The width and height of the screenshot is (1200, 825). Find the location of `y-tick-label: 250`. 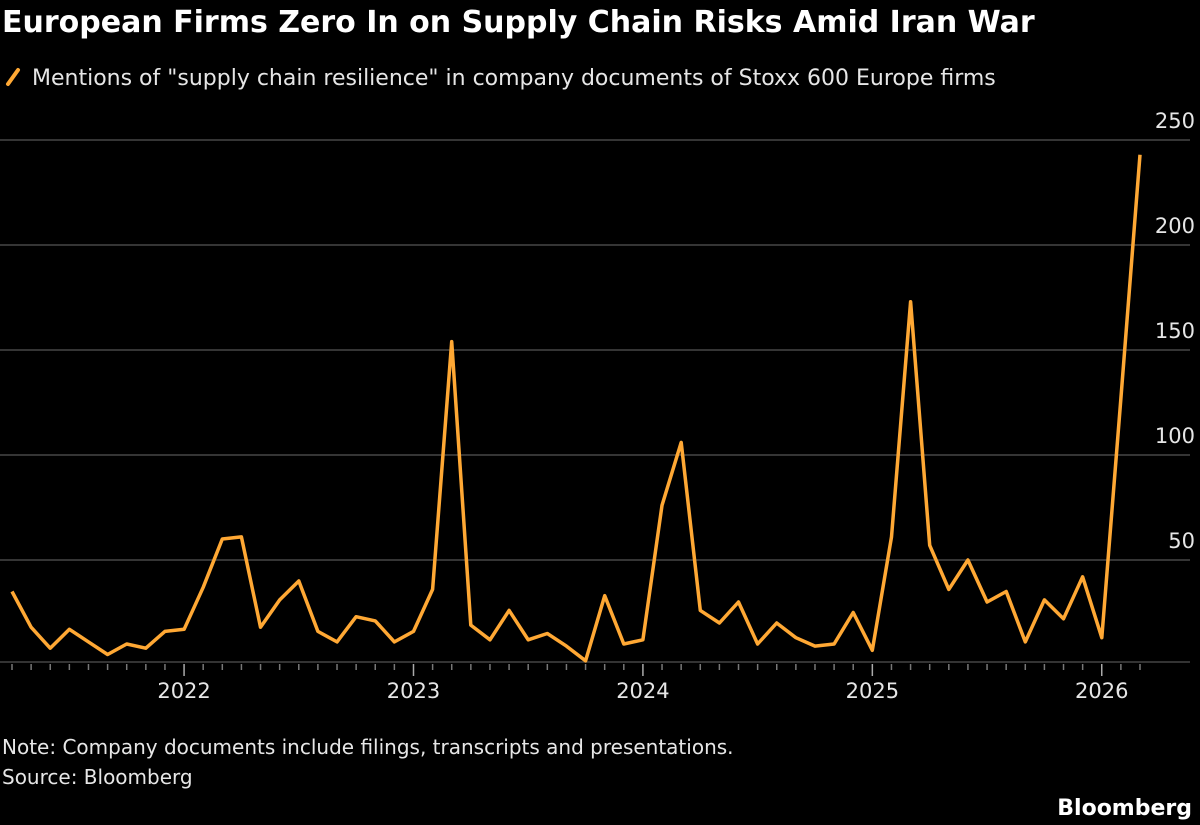

y-tick-label: 250 is located at coordinates (1175, 121).